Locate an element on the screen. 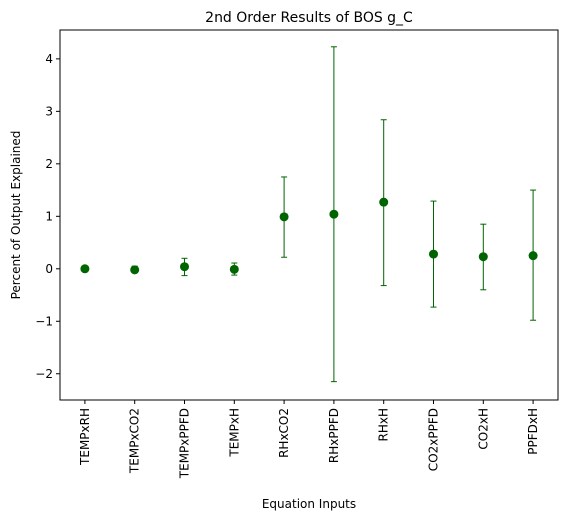 This screenshot has height=521, width=565. x-tick-label: TEMPxPPFD is located at coordinates (185, 443).